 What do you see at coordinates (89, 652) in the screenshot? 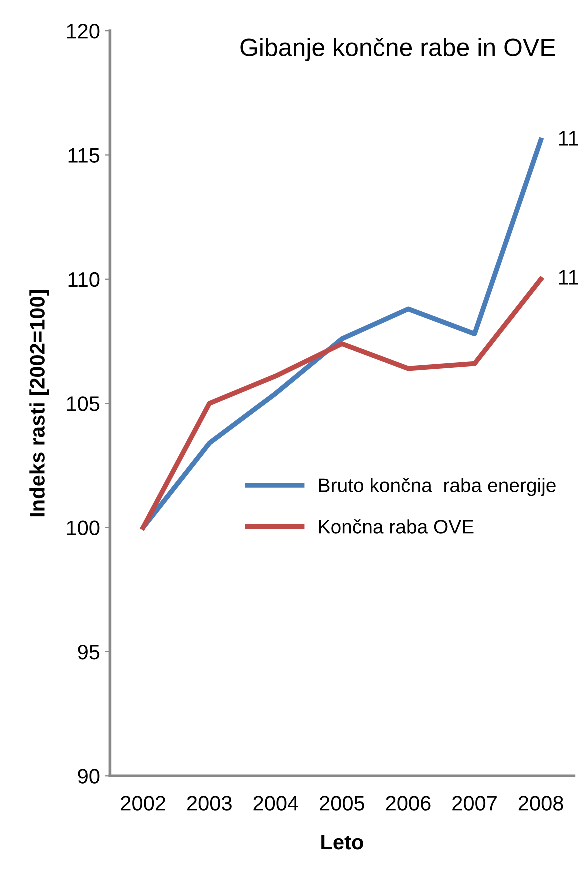
I see `y-tick-label: 95` at bounding box center [89, 652].